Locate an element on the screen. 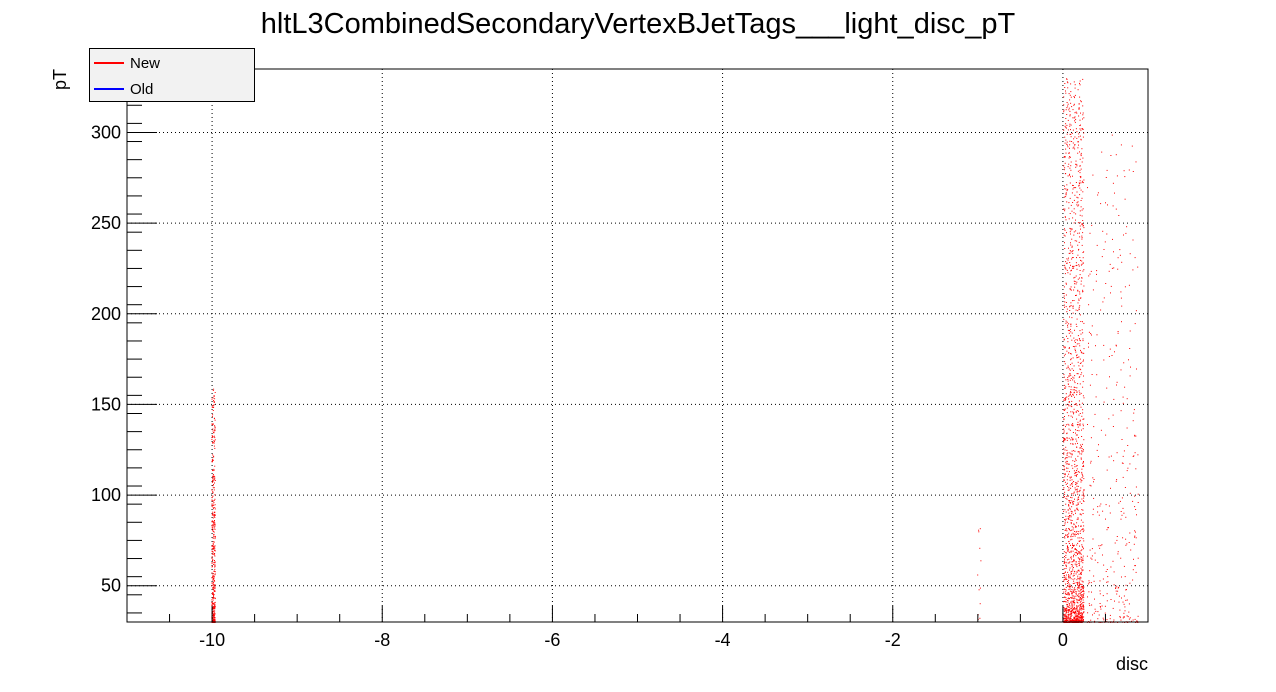 The height and width of the screenshot is (692, 1276). legend: New Old is located at coordinates (172, 75).